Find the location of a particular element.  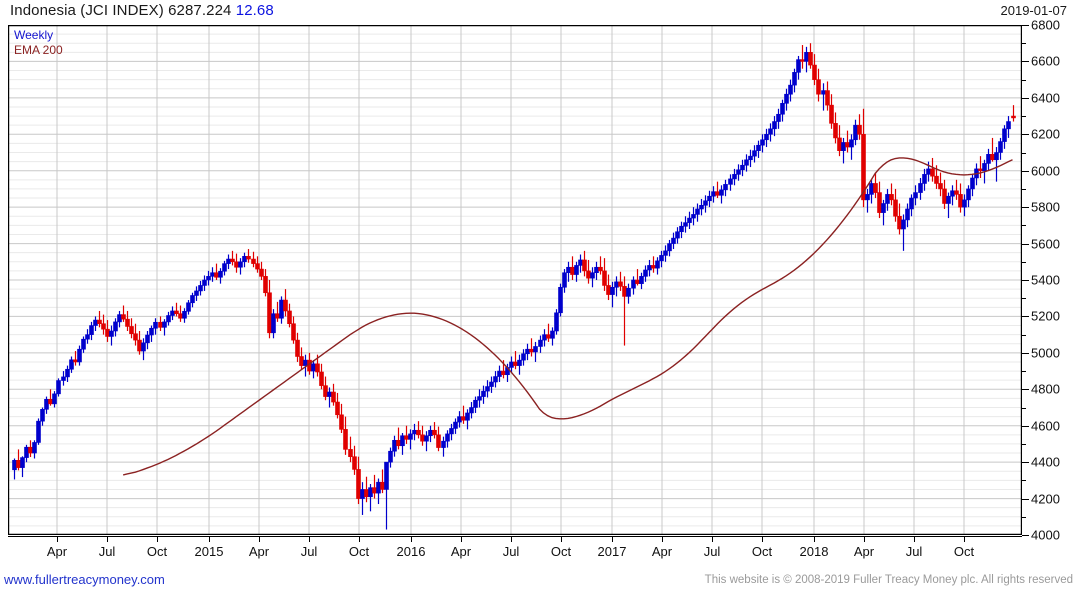

price-change: 12.68 is located at coordinates (254, 10).